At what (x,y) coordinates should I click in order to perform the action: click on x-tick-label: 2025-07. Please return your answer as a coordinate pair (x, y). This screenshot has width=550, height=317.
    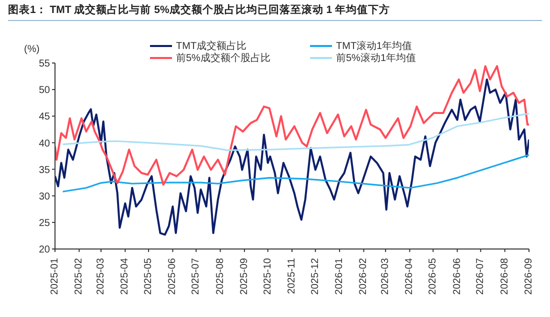
    Looking at the image, I should click on (196, 276).